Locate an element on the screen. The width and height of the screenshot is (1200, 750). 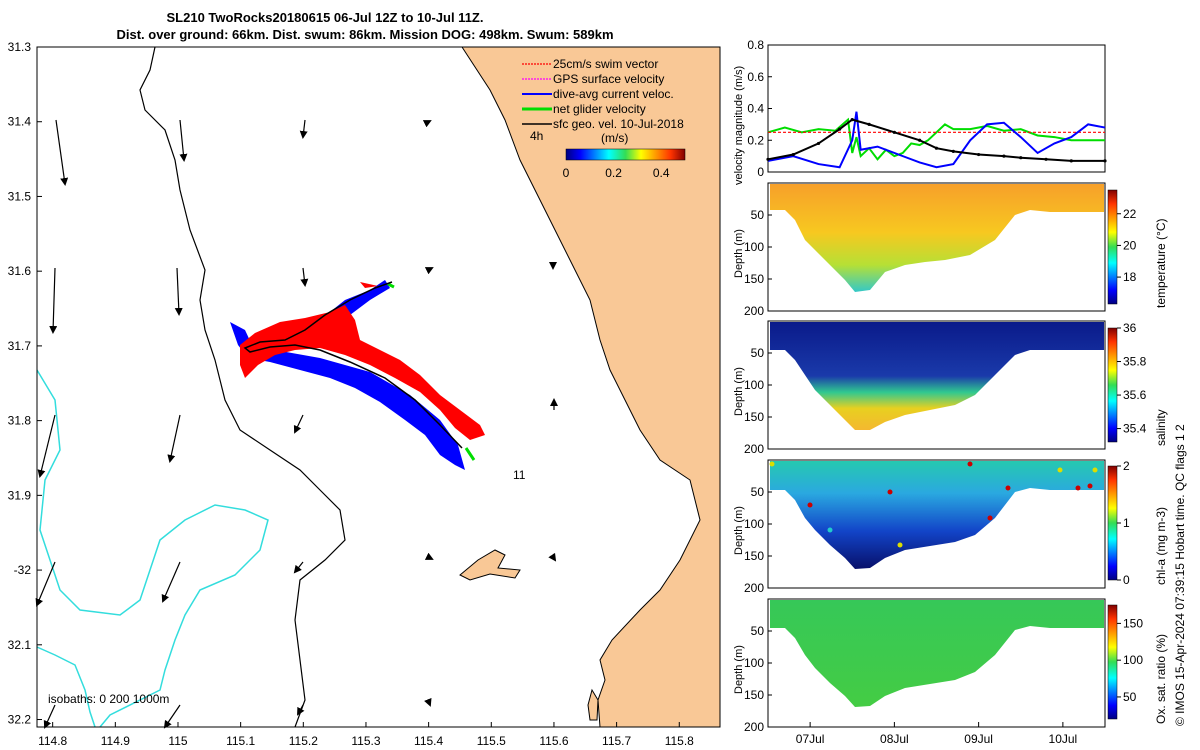
isobath-200-b is located at coordinates (66, 687).